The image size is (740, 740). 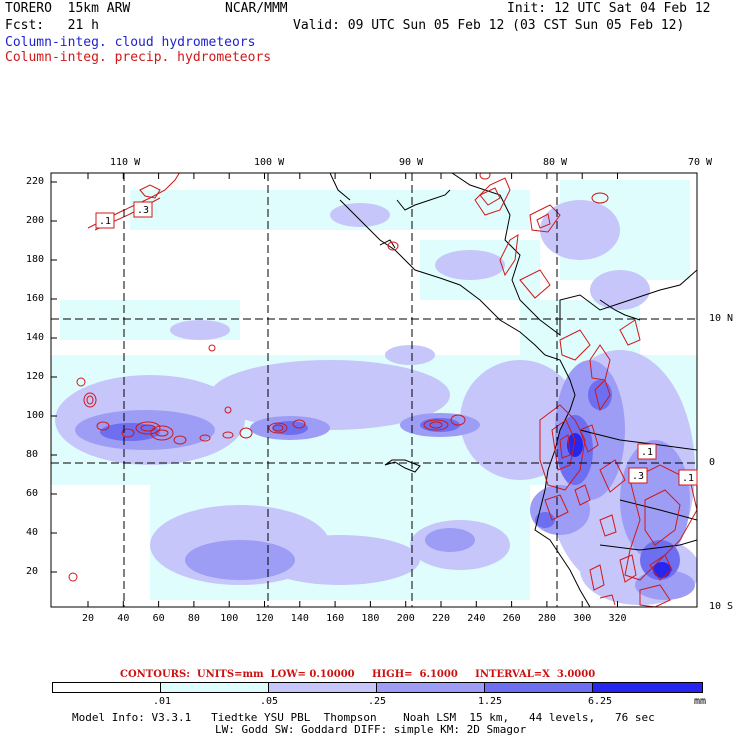 I want to click on y-tick-label: 140, so click(x=35, y=337).